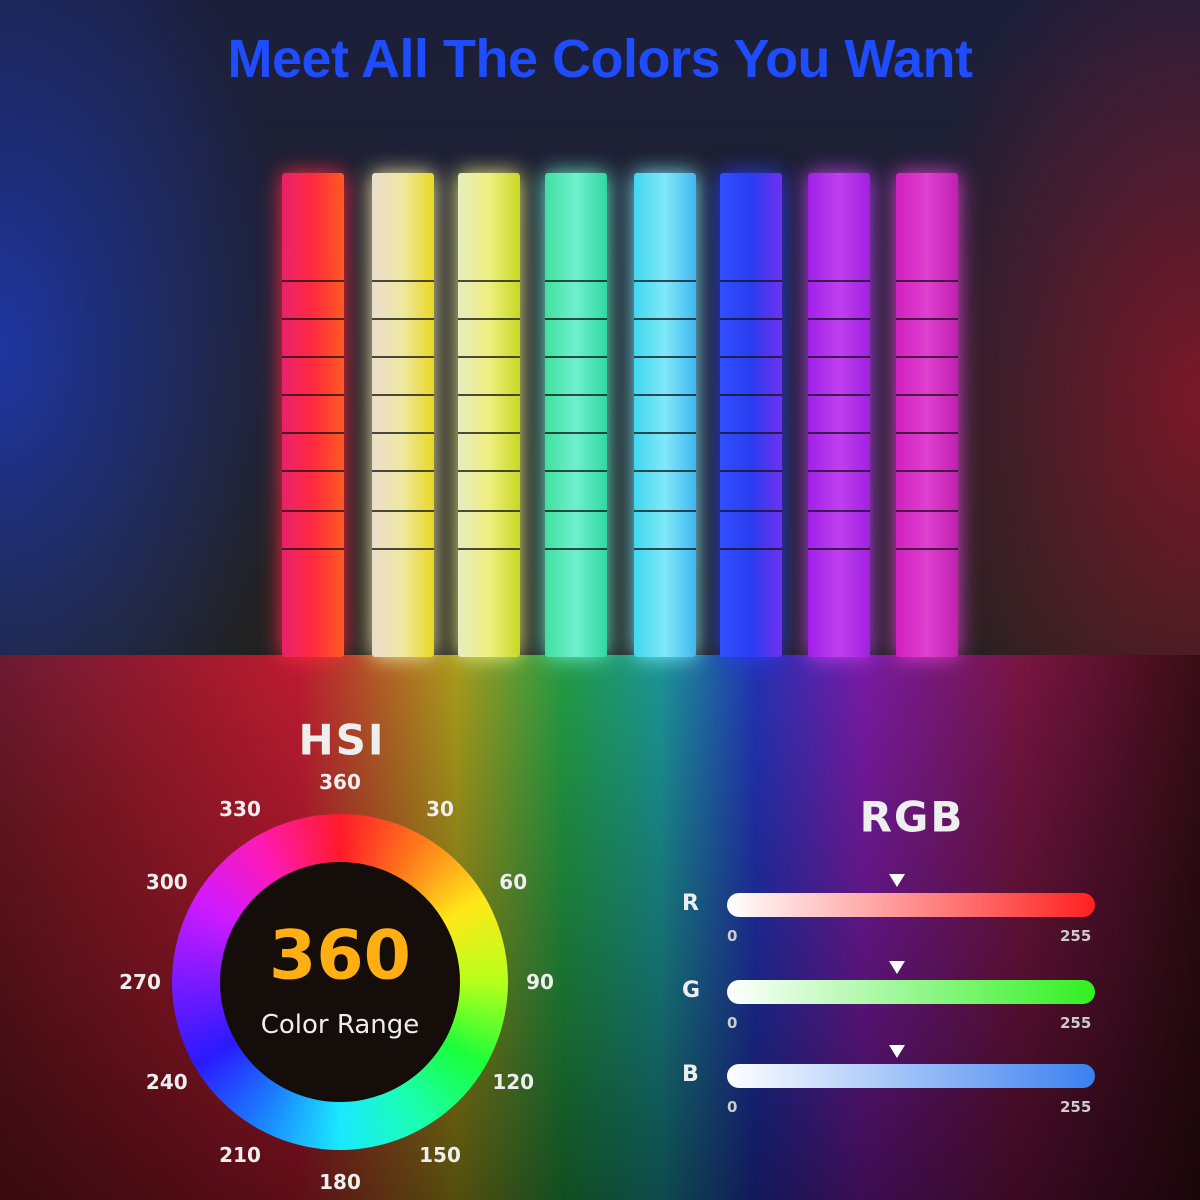 The width and height of the screenshot is (1200, 1200). I want to click on hue-angle-label: 240, so click(166, 1082).